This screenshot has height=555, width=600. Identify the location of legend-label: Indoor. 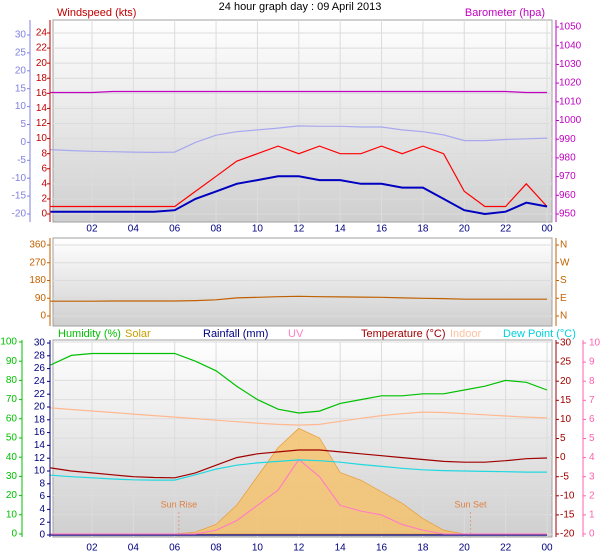
(466, 334).